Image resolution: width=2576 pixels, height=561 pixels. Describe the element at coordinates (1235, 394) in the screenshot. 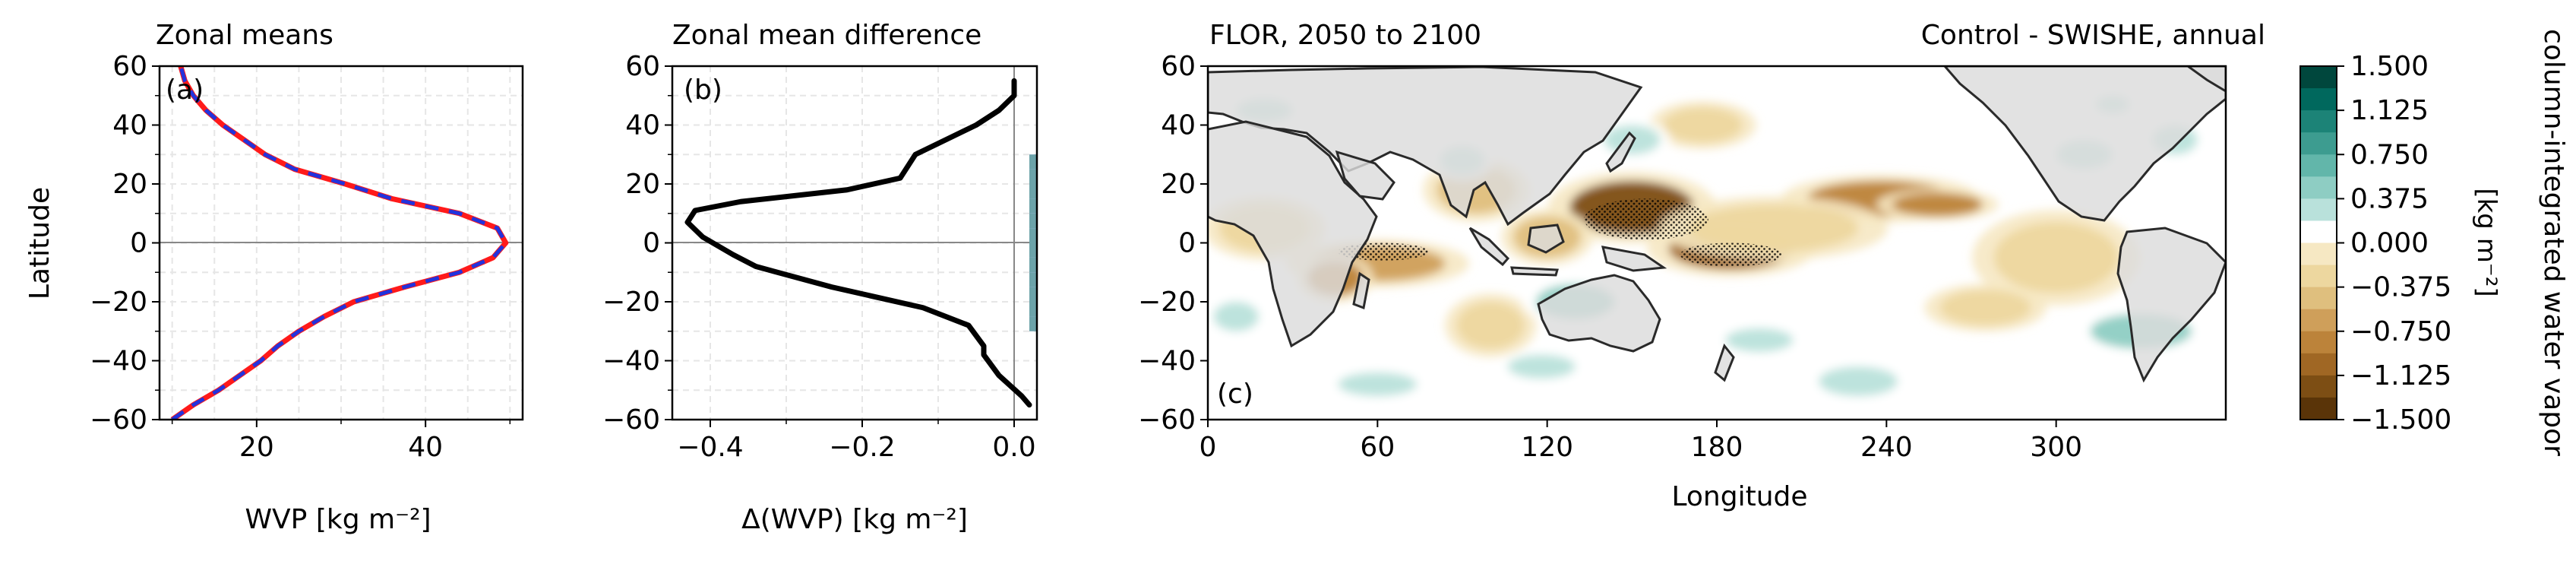

I see `panel-c-tag: (c)` at that location.